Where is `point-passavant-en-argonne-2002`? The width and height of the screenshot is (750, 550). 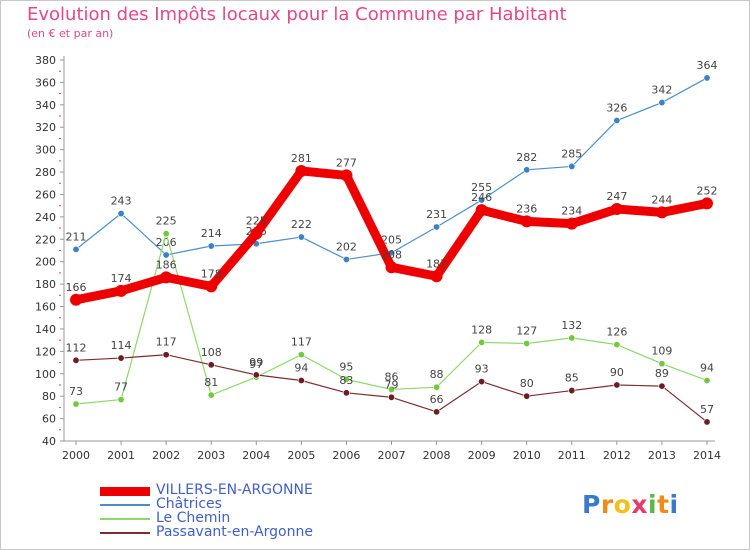 point-passavant-en-argonne-2002 is located at coordinates (166, 355).